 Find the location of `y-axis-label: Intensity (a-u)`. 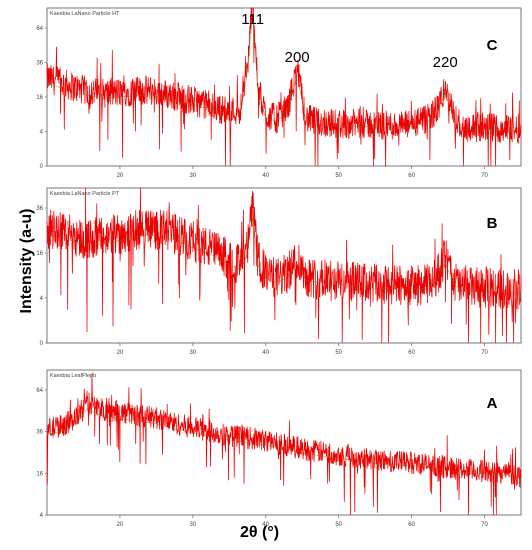

y-axis-label: Intensity (a-u) is located at coordinates (26, 261).